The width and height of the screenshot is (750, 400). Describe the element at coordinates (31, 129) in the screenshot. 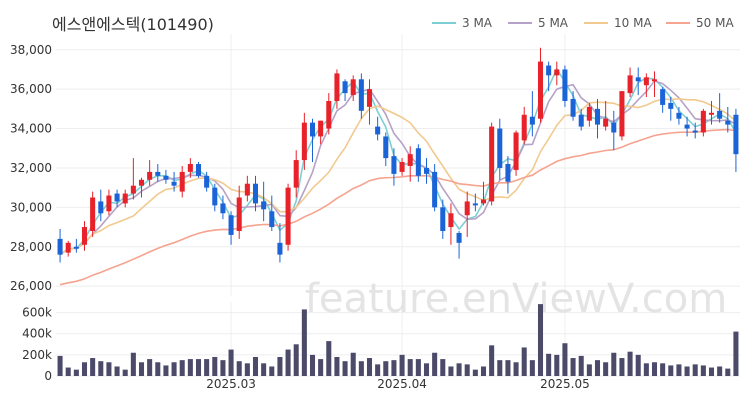

I see `price-tick-label: 34,000` at that location.